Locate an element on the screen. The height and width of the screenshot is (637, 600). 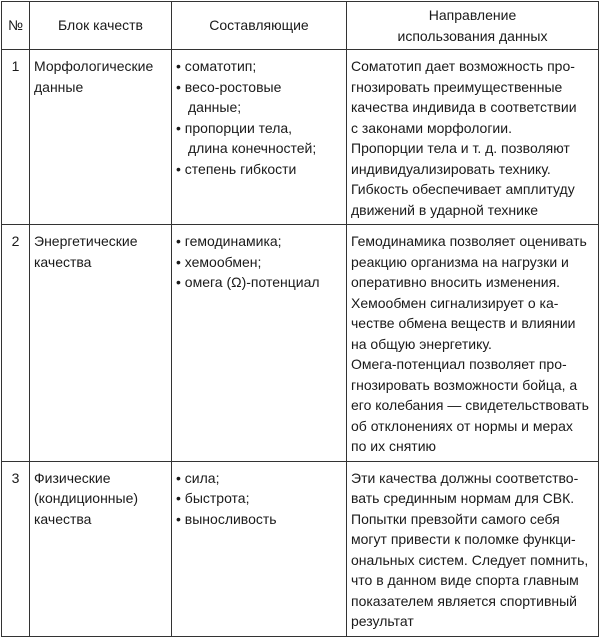
component-line: гемодинамика; is located at coordinates (233, 241).